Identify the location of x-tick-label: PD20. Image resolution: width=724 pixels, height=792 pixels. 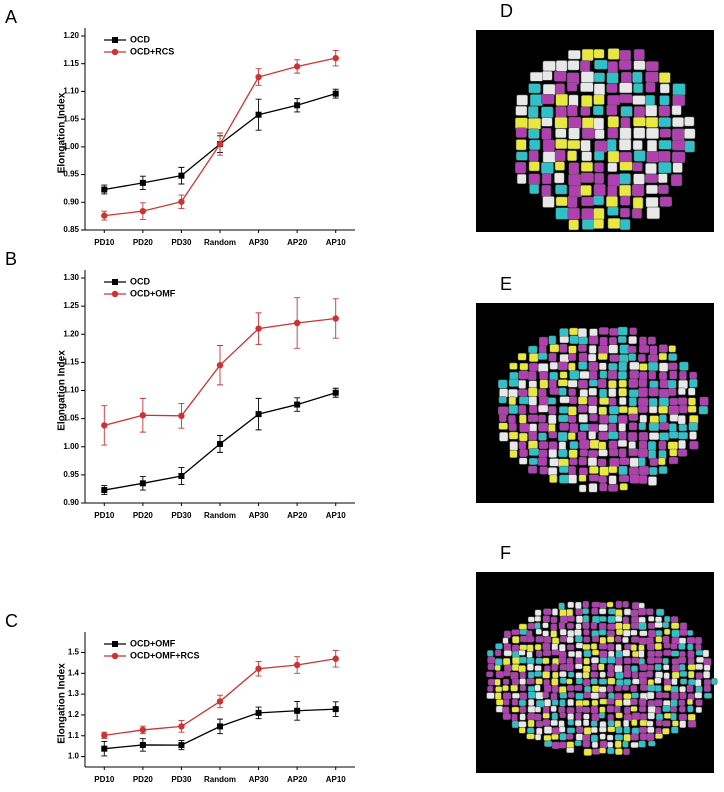
(143, 779).